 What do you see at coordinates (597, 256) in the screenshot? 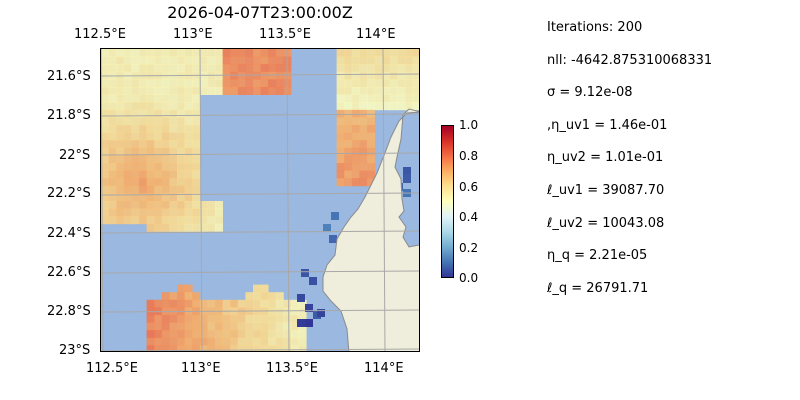
I see `stat-eta-q: η_q = 2.21e-05` at bounding box center [597, 256].